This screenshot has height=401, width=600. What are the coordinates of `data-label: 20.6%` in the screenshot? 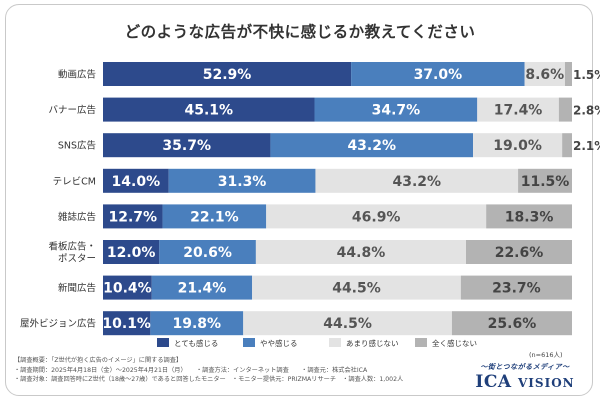 It's located at (207, 253).